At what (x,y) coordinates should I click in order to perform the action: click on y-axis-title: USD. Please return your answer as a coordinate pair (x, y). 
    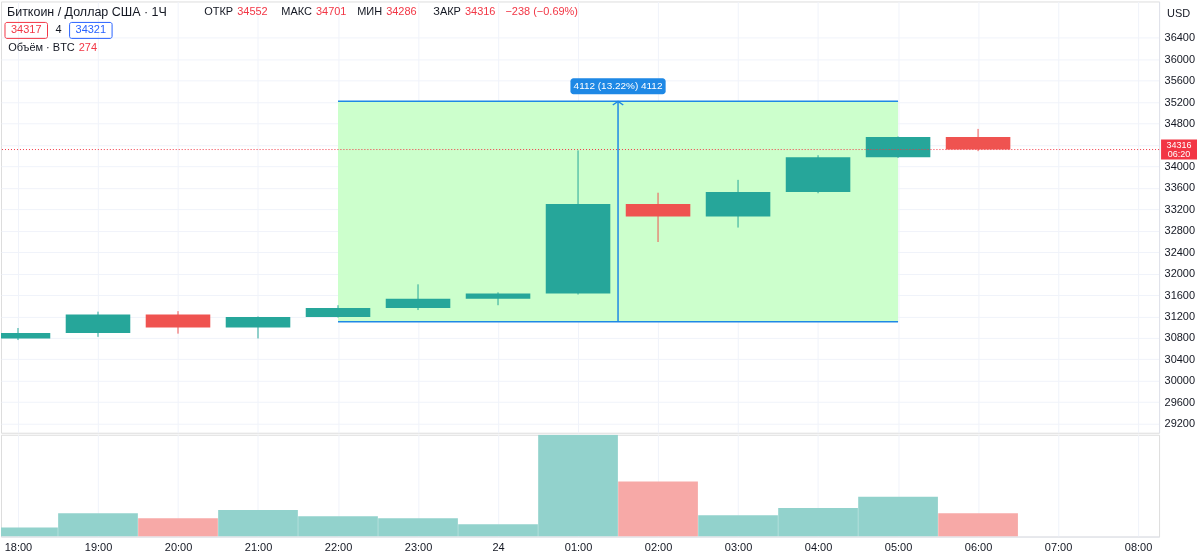
    Looking at the image, I should click on (1178, 12).